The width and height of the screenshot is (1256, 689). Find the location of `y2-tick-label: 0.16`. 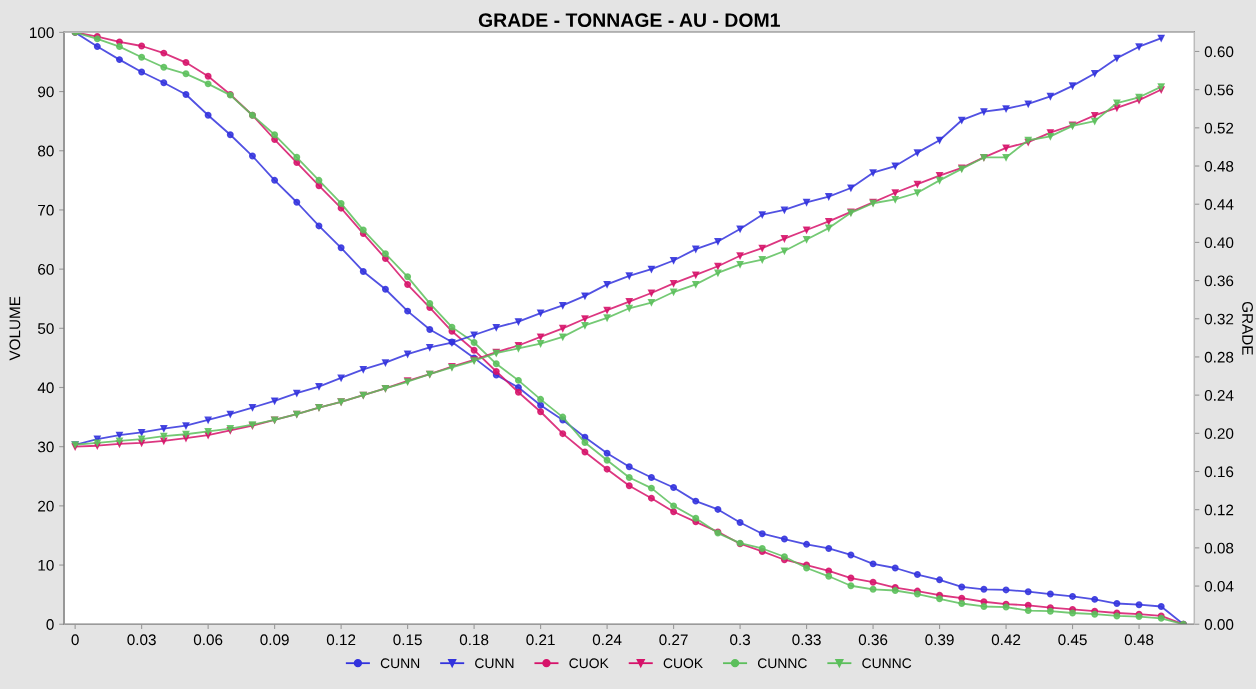

y2-tick-label: 0.16 is located at coordinates (1219, 472).